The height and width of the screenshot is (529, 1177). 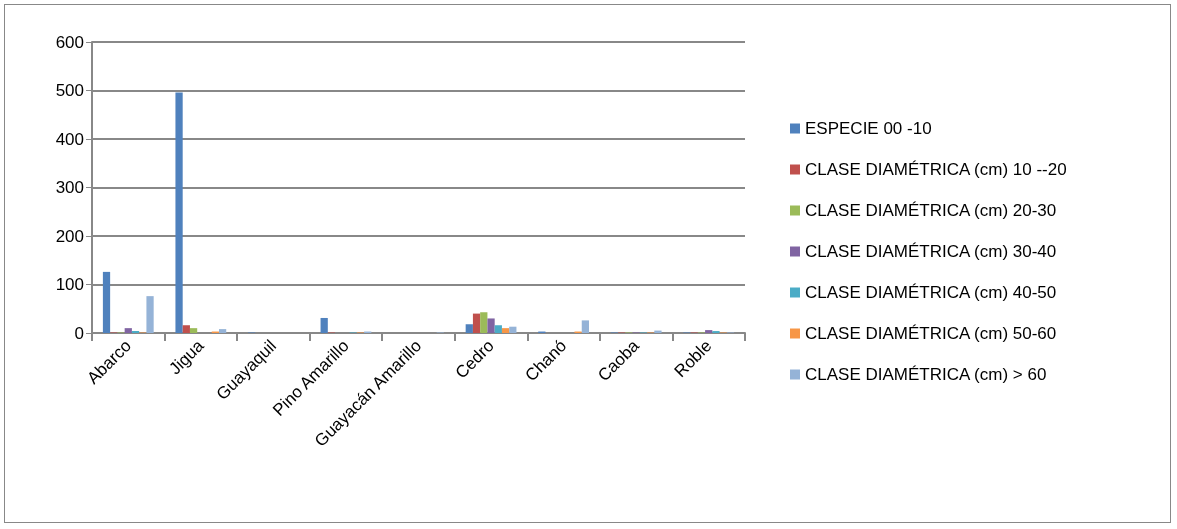 What do you see at coordinates (926, 374) in the screenshot?
I see `legend-label: CLASE DIAMÉTRICA (cm) > 60` at bounding box center [926, 374].